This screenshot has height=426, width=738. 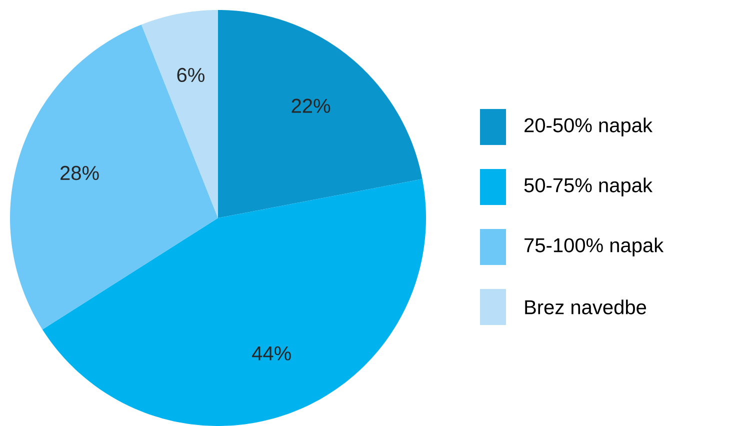 I want to click on legend-label: 20-50% napak, so click(x=588, y=127).